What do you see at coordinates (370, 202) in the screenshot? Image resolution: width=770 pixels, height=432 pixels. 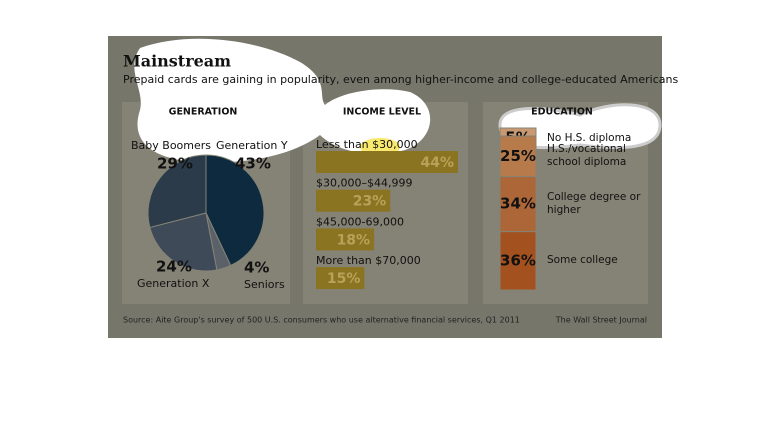 I see `bar-value: 23%` at bounding box center [370, 202].